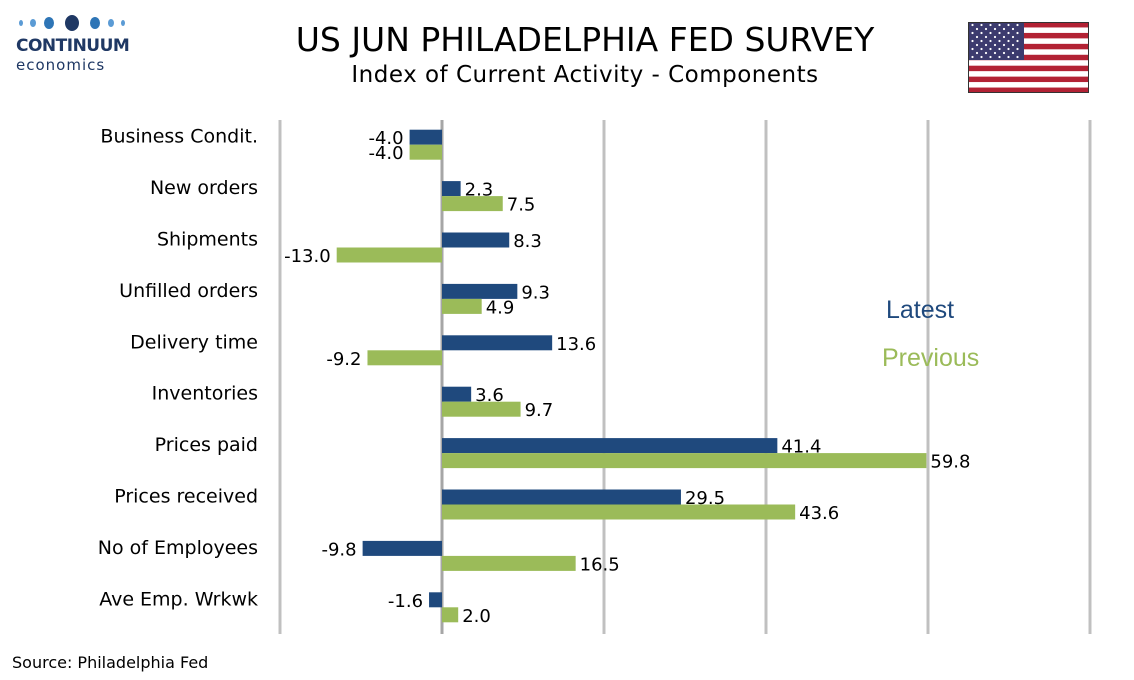 The image size is (1134, 680). What do you see at coordinates (188, 291) in the screenshot?
I see `category-label: Unfilled orders` at bounding box center [188, 291].